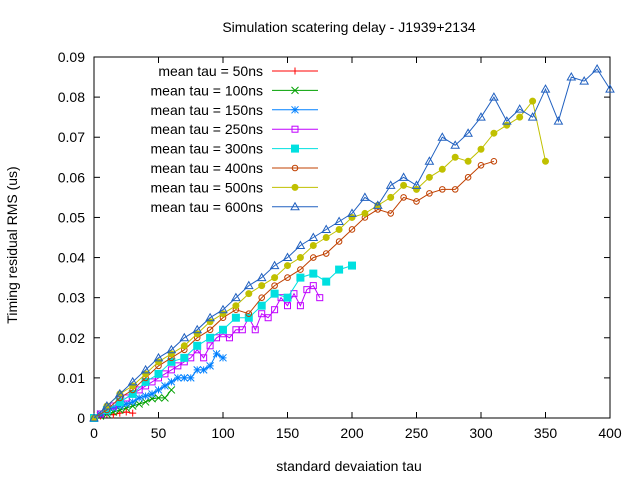  Describe the element at coordinates (349, 27) in the screenshot. I see `chart-title: Simulation scatering delay - J1939+2134` at that location.